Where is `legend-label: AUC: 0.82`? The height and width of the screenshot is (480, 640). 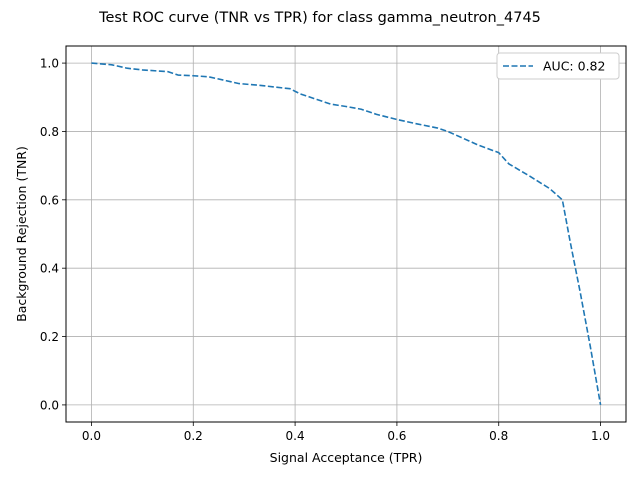 legend-label: AUC: 0.82 is located at coordinates (574, 66).